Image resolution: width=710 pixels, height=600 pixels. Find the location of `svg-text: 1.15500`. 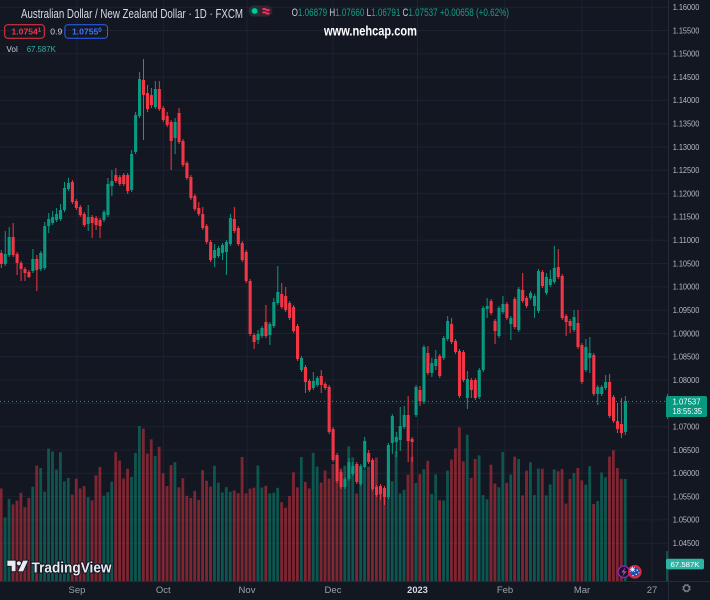

svg-text: 1.15500 is located at coordinates (686, 30).